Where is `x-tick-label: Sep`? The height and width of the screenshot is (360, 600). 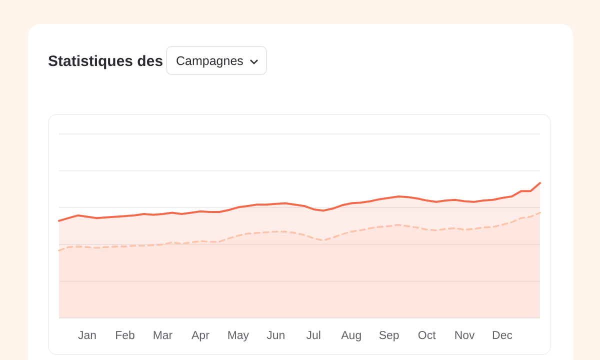
x-tick-label: Sep is located at coordinates (389, 336).